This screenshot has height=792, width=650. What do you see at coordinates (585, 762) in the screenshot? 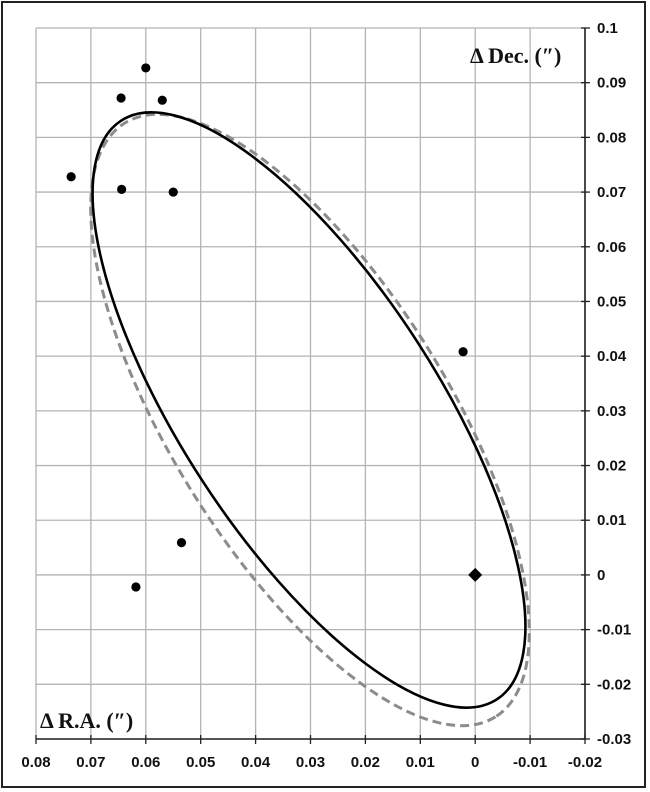
I see `x-tick-label: -0.02` at bounding box center [585, 762].